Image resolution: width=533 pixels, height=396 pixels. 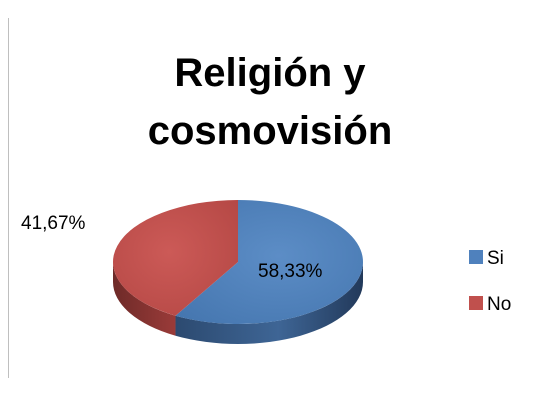 I want to click on legend-swatch-no, so click(x=476, y=303).